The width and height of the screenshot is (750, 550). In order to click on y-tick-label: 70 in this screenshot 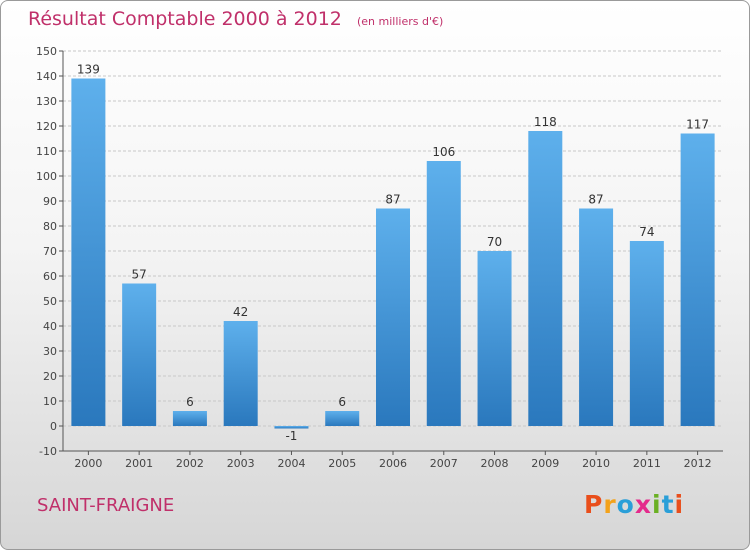, I will do `click(50, 251)`.